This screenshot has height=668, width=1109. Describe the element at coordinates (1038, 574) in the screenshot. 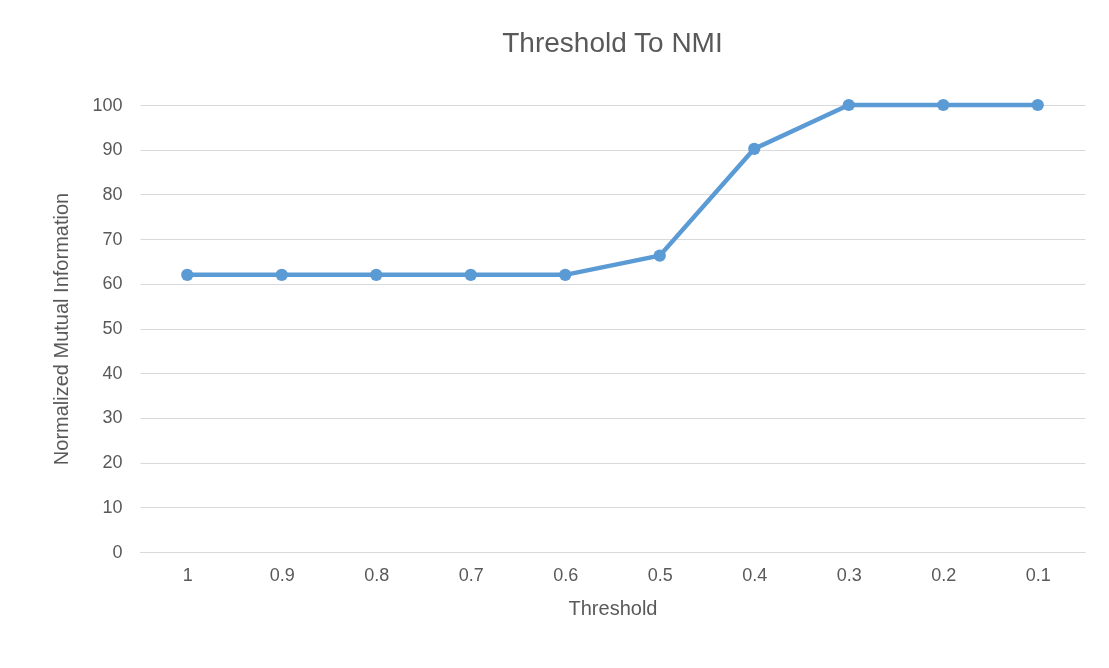

I see `x-tick-label: 0.1` at that location.